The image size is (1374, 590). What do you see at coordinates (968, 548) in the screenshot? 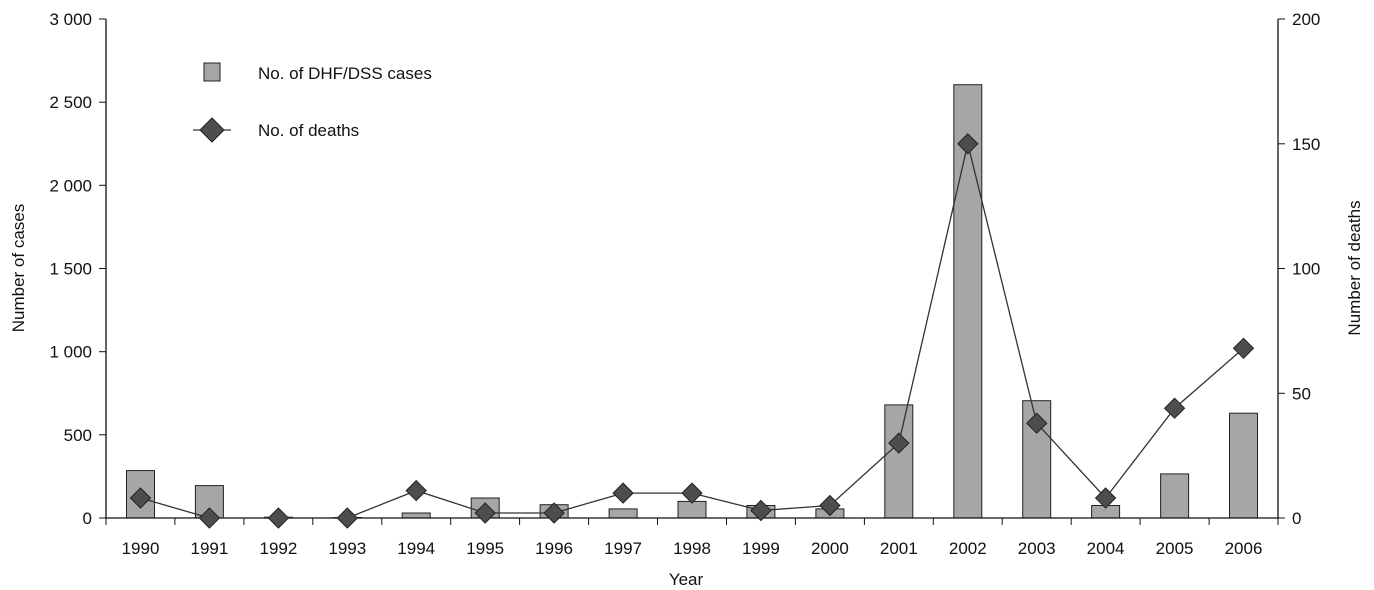
I see `x-tick-label-2002: 2002` at bounding box center [968, 548].